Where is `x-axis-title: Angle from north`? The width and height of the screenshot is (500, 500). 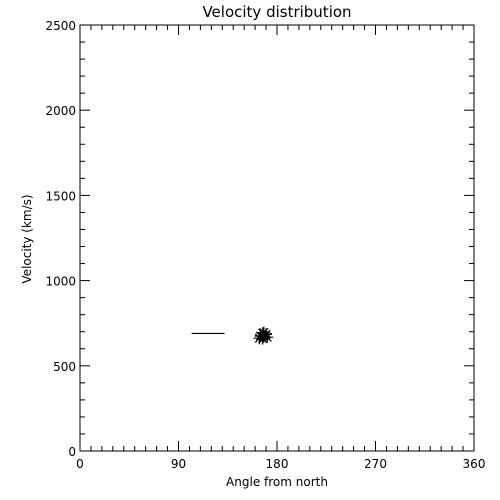 x-axis-title: Angle from north is located at coordinates (277, 482).